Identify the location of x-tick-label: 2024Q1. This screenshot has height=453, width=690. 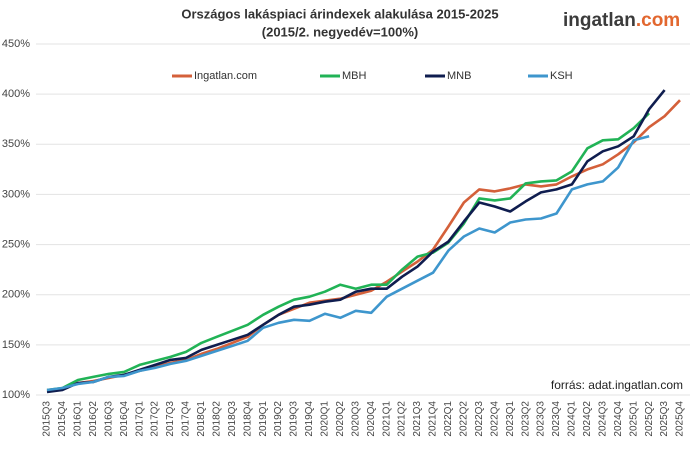
(572, 419).